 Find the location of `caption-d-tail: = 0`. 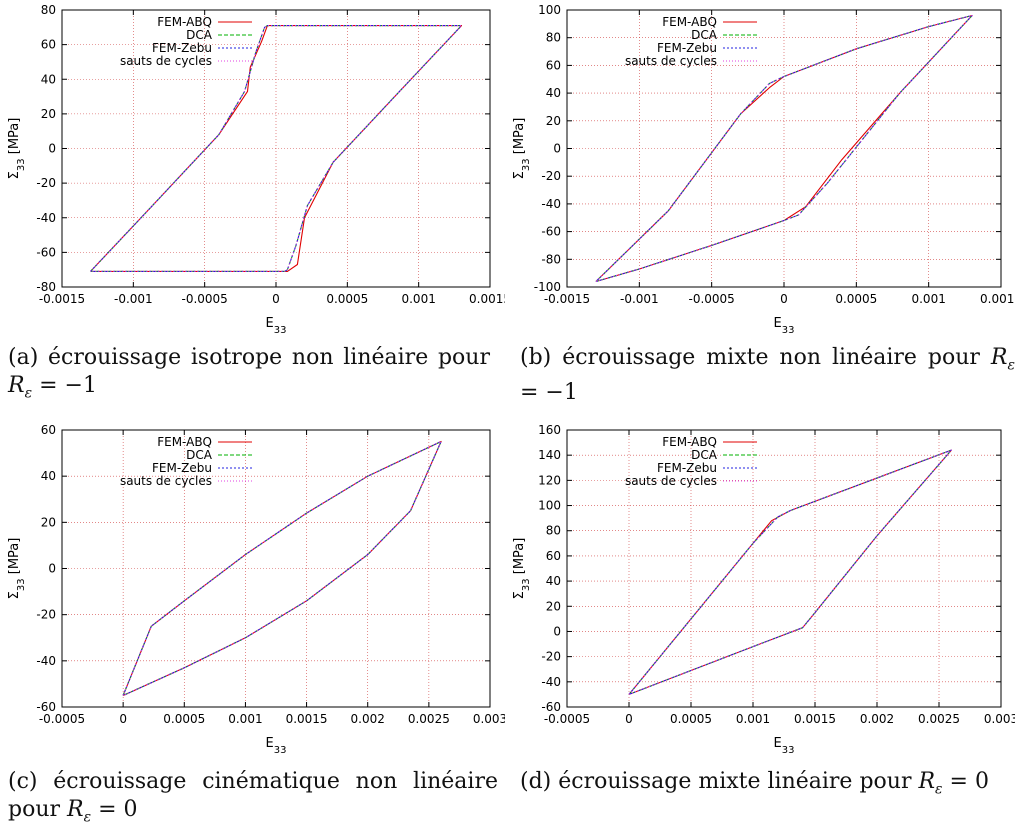

caption-d-tail: = 0 is located at coordinates (965, 781).